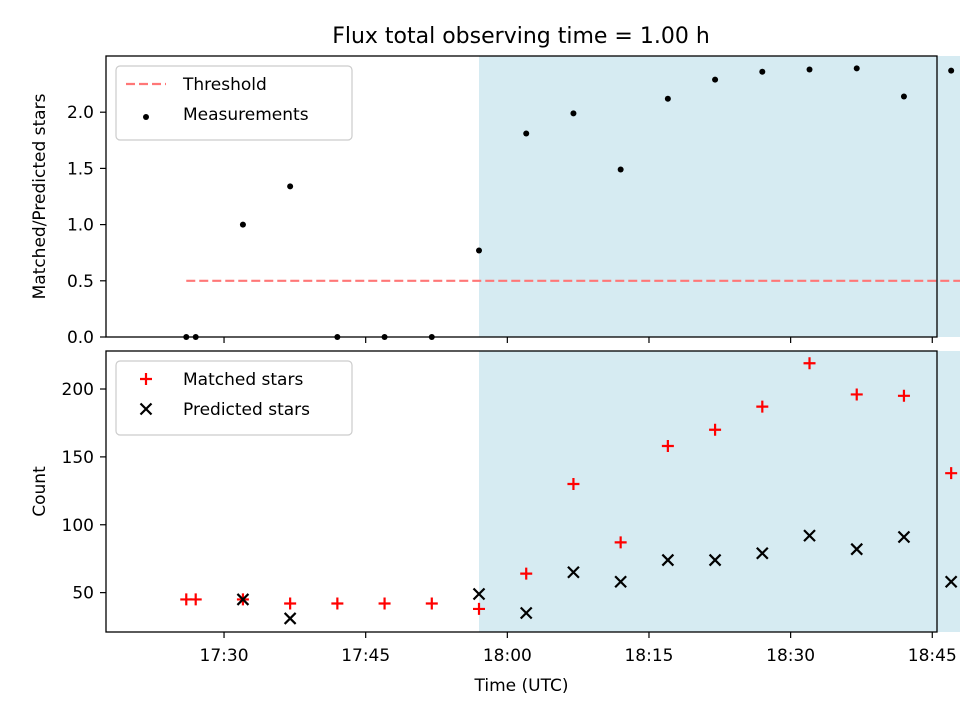 The height and width of the screenshot is (720, 960). Describe the element at coordinates (78, 458) in the screenshot. I see `y-tick-label: 150` at that location.